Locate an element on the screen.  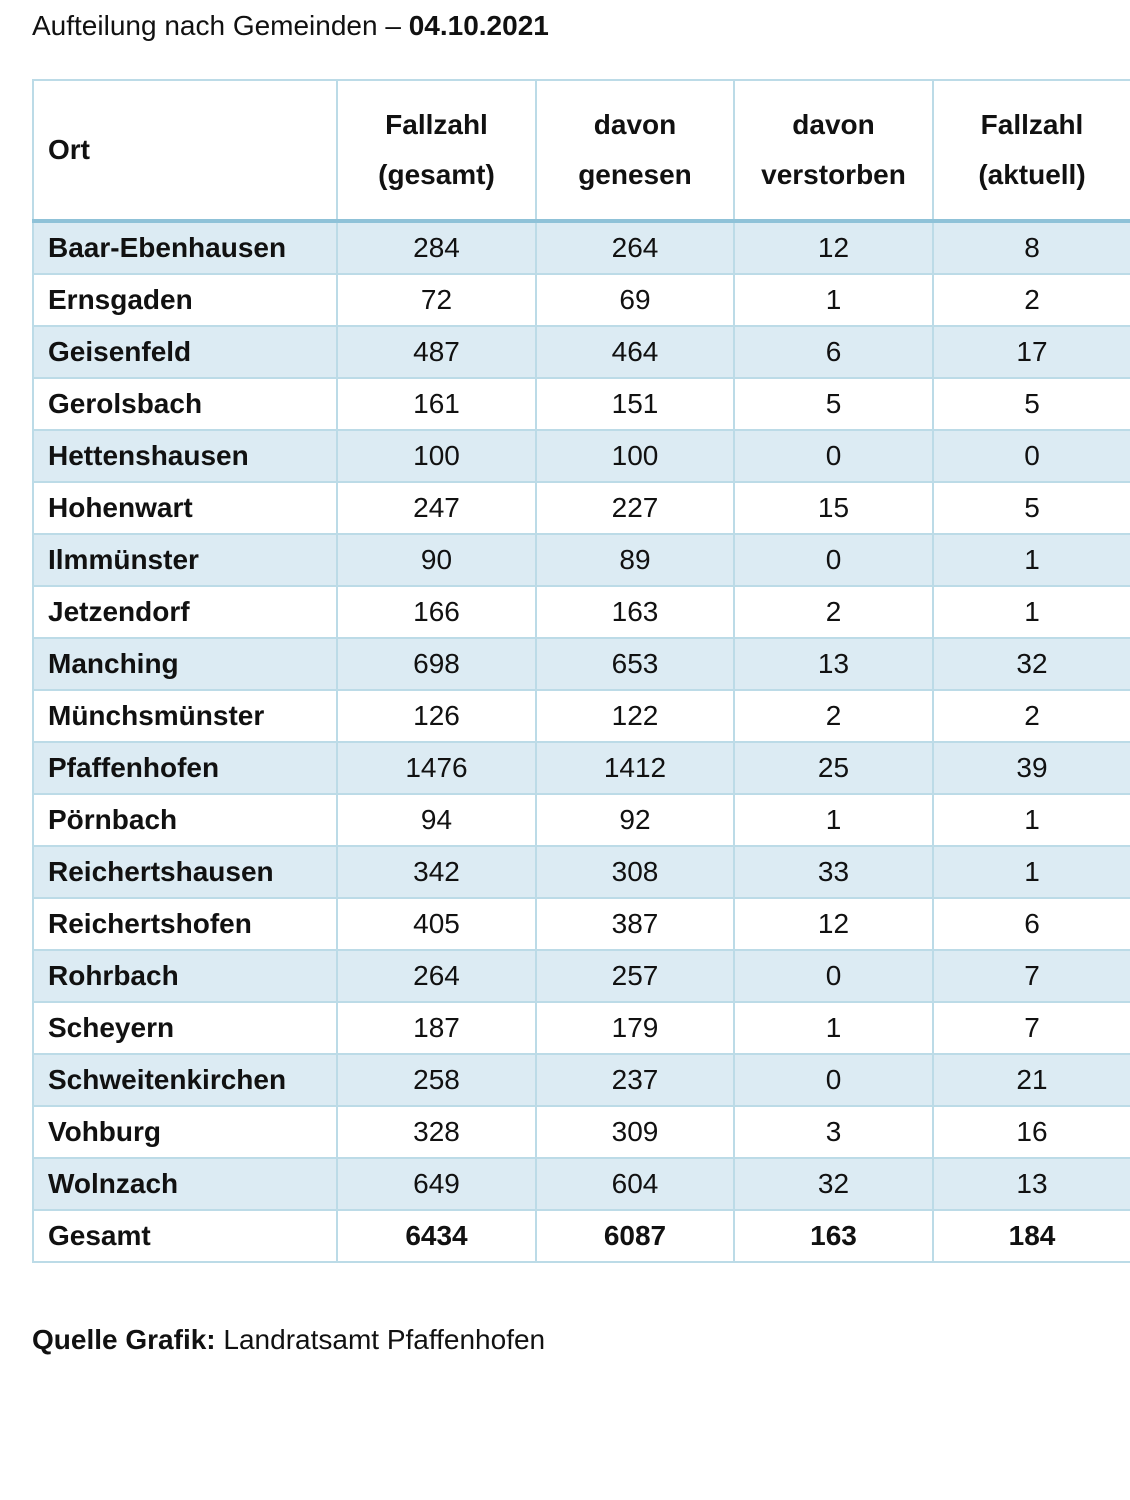
cell-genesen: 69 is located at coordinates (635, 300).